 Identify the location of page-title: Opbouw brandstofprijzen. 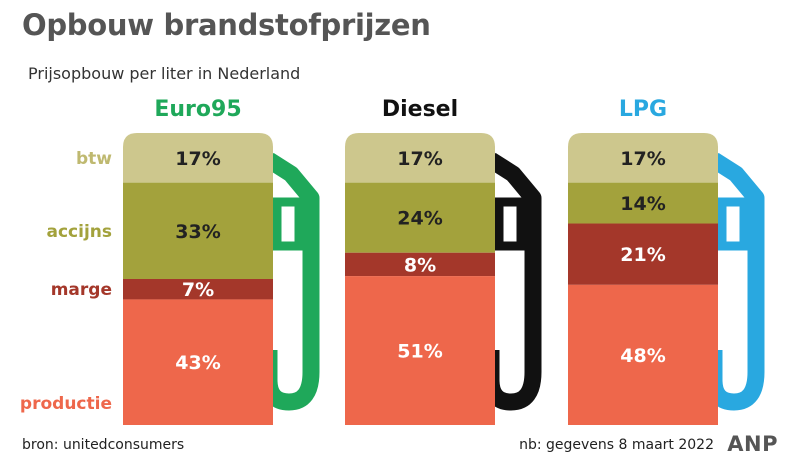
(226, 25).